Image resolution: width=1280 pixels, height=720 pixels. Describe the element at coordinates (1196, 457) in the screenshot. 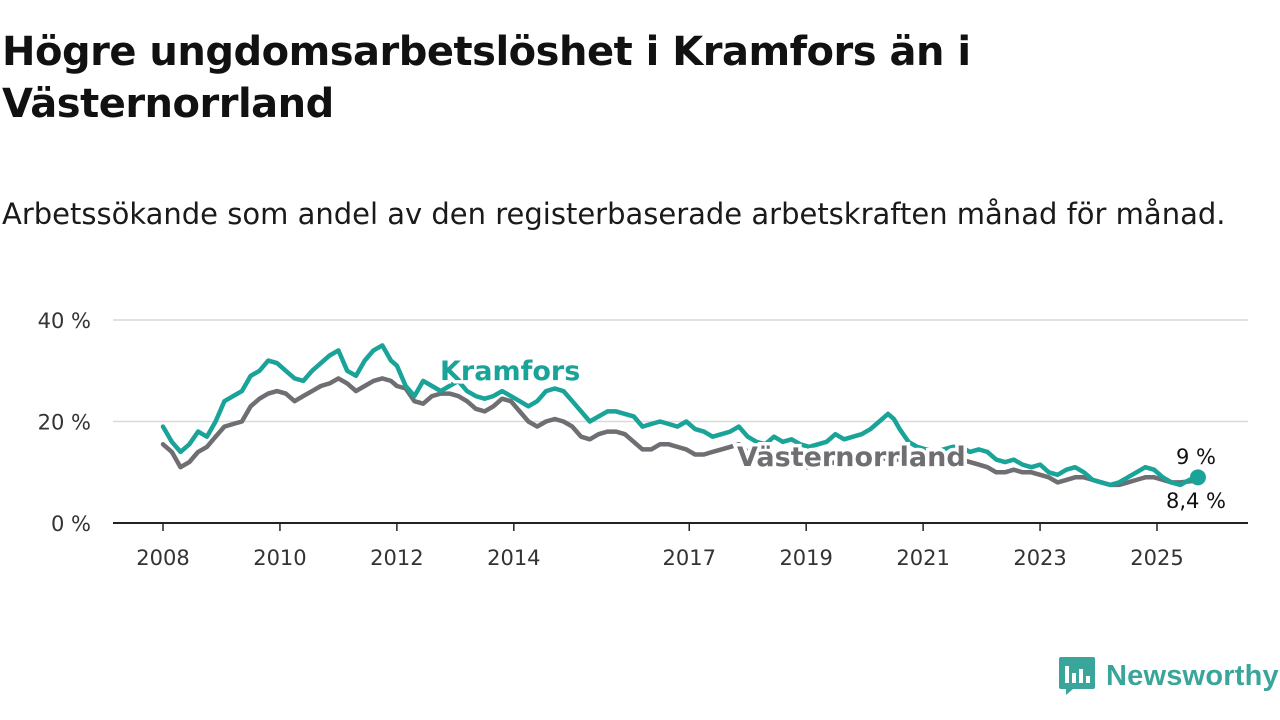

I see `end-value-label-kramfors: 9 %` at that location.